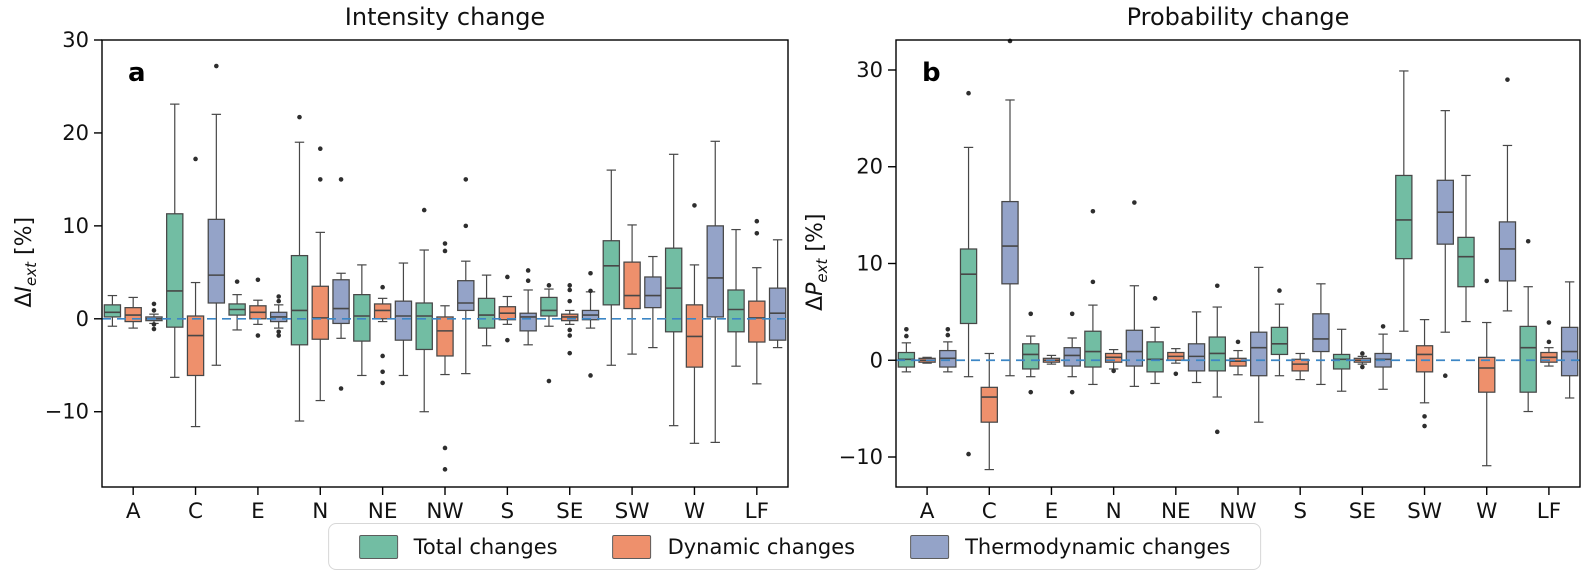 This screenshot has height=581, width=1589. Describe the element at coordinates (632, 546) in the screenshot. I see `dynamic-changes-swatch` at that location.